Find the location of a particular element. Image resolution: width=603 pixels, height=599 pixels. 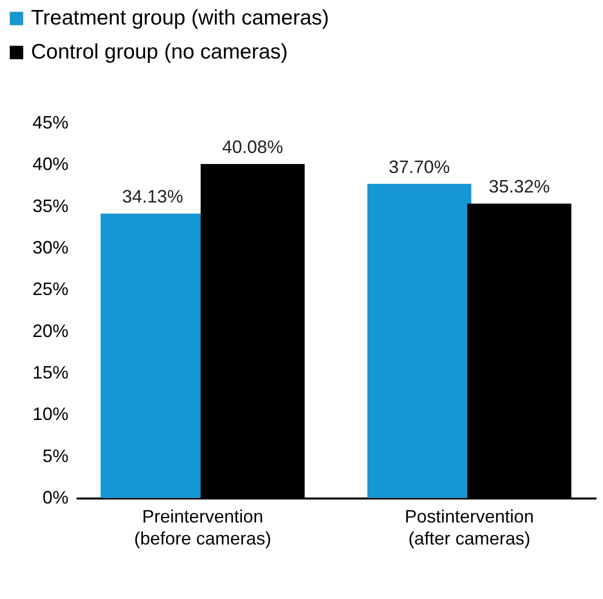

y-tick-label: 40% is located at coordinates (50, 164).